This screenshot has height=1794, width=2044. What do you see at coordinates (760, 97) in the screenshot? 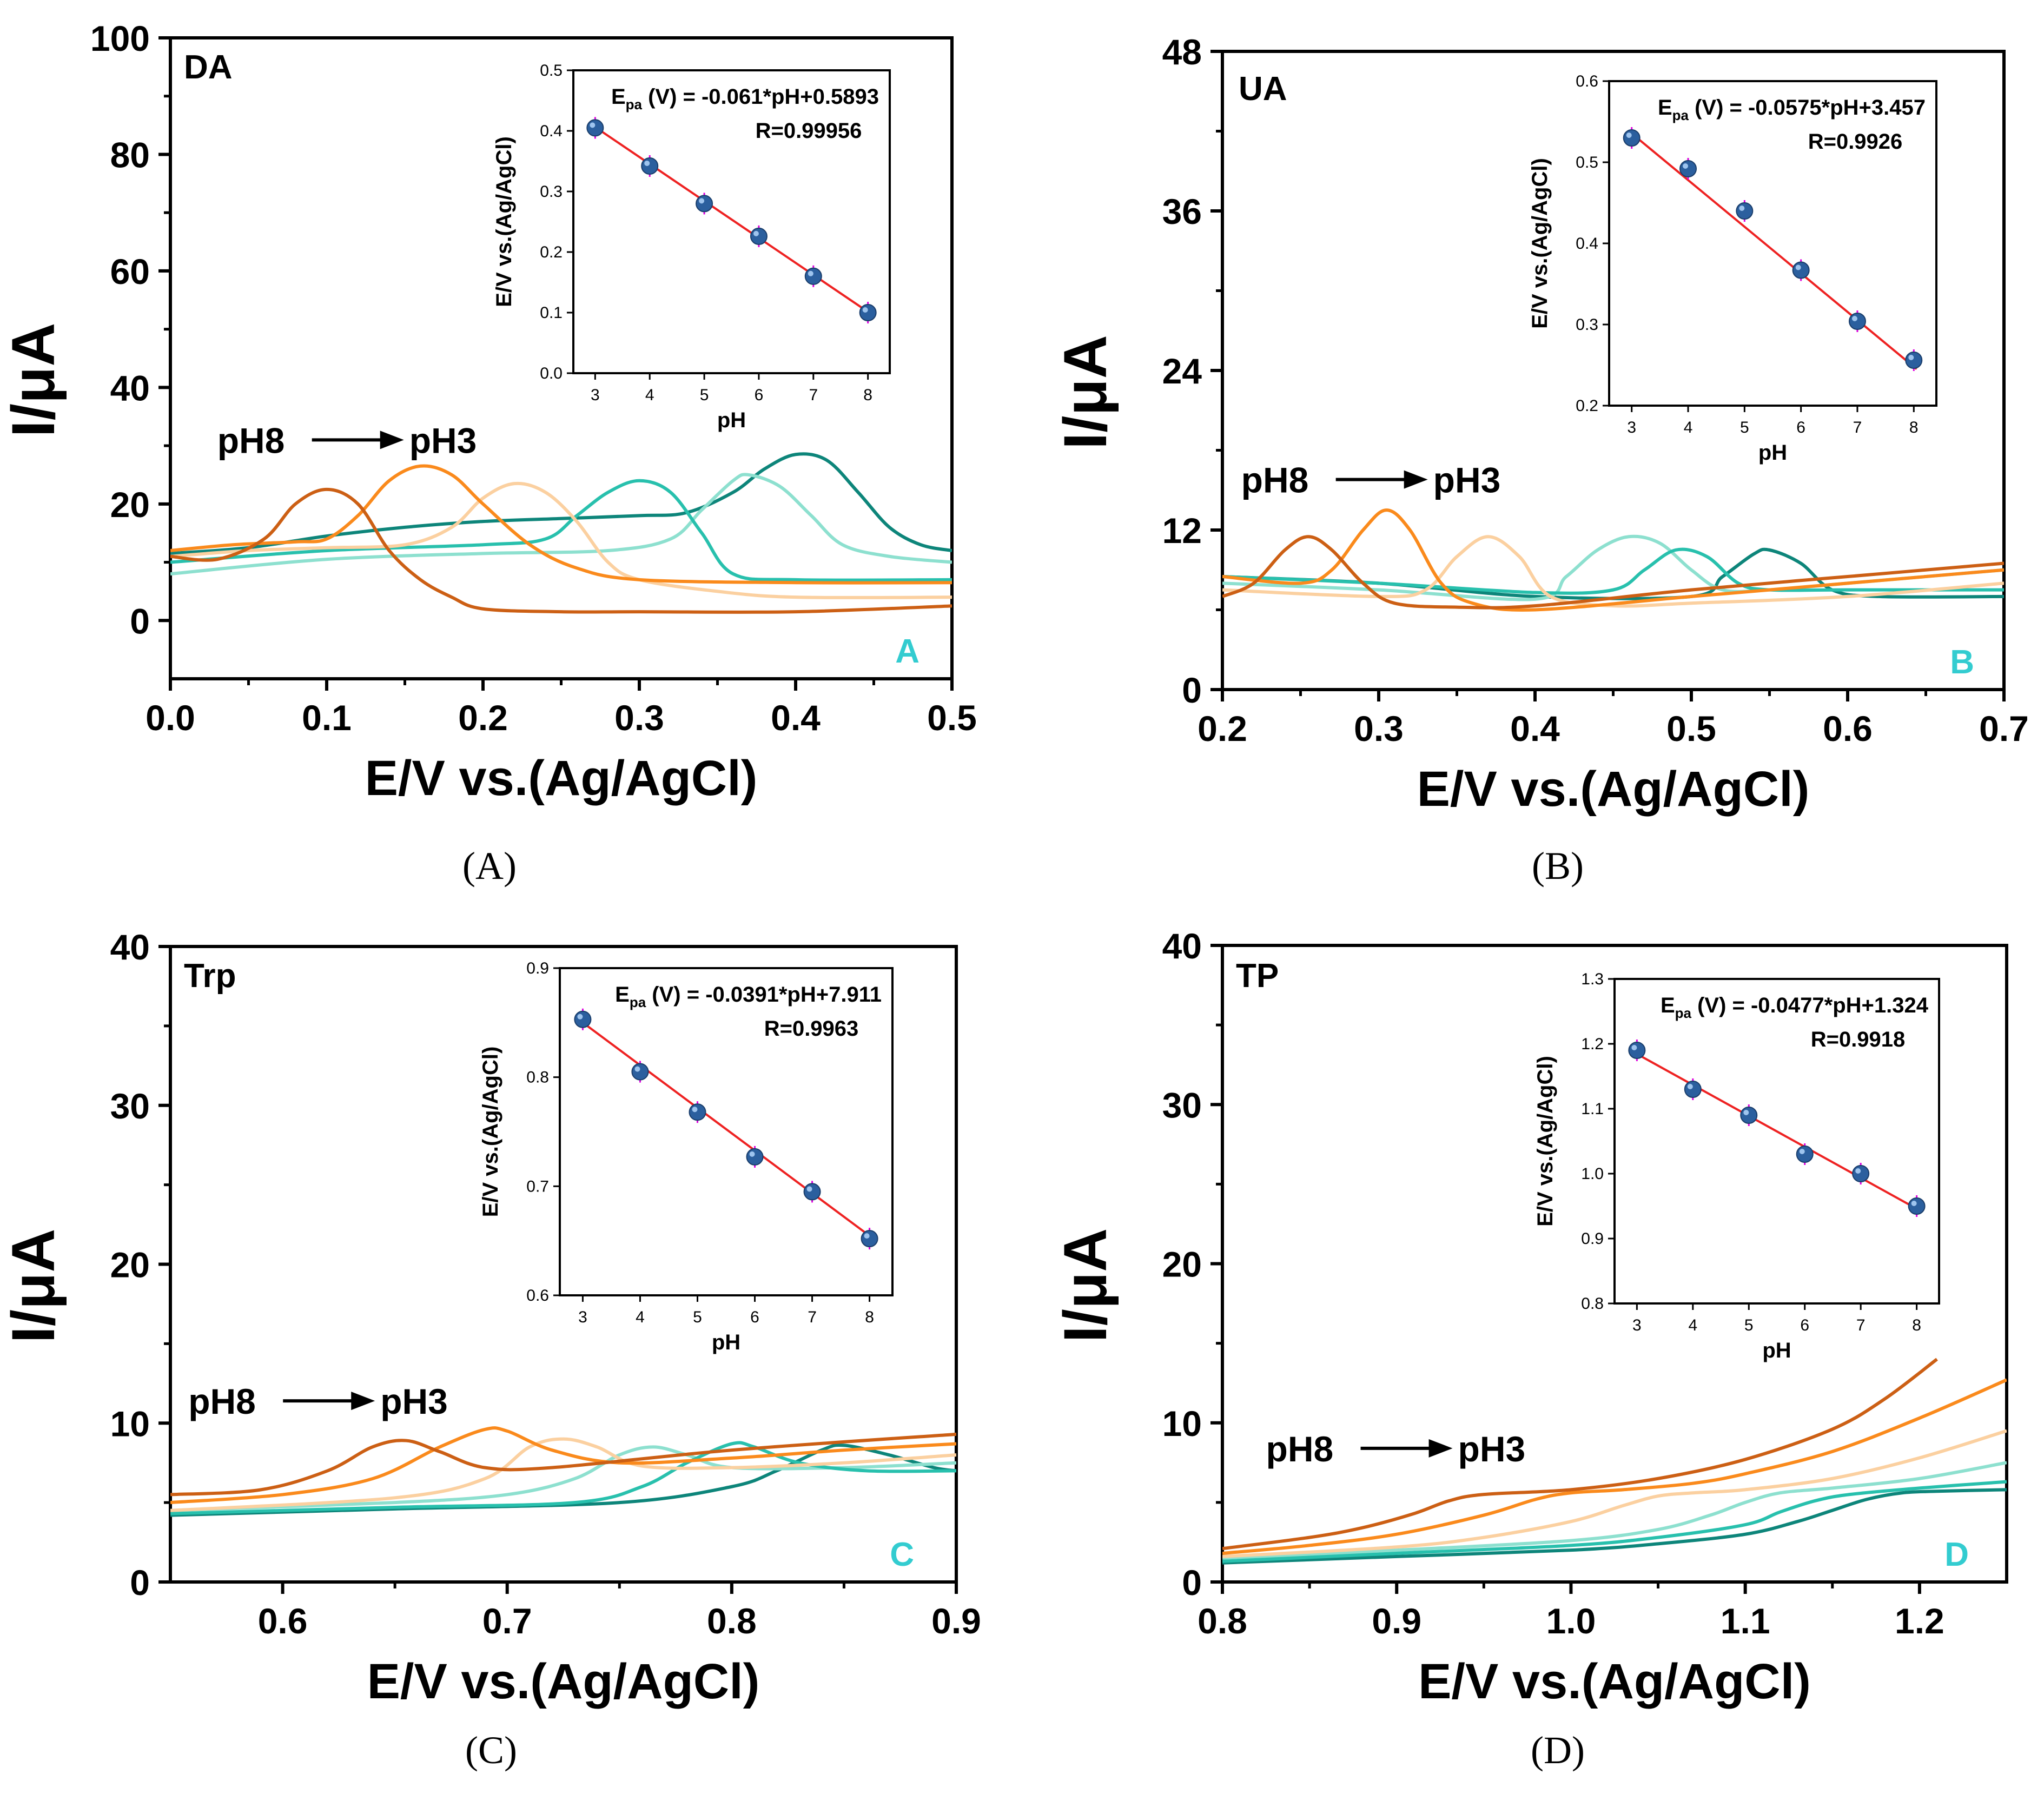
I see `equation-body: (V) = -0.061*pH+0.5893` at bounding box center [760, 97].